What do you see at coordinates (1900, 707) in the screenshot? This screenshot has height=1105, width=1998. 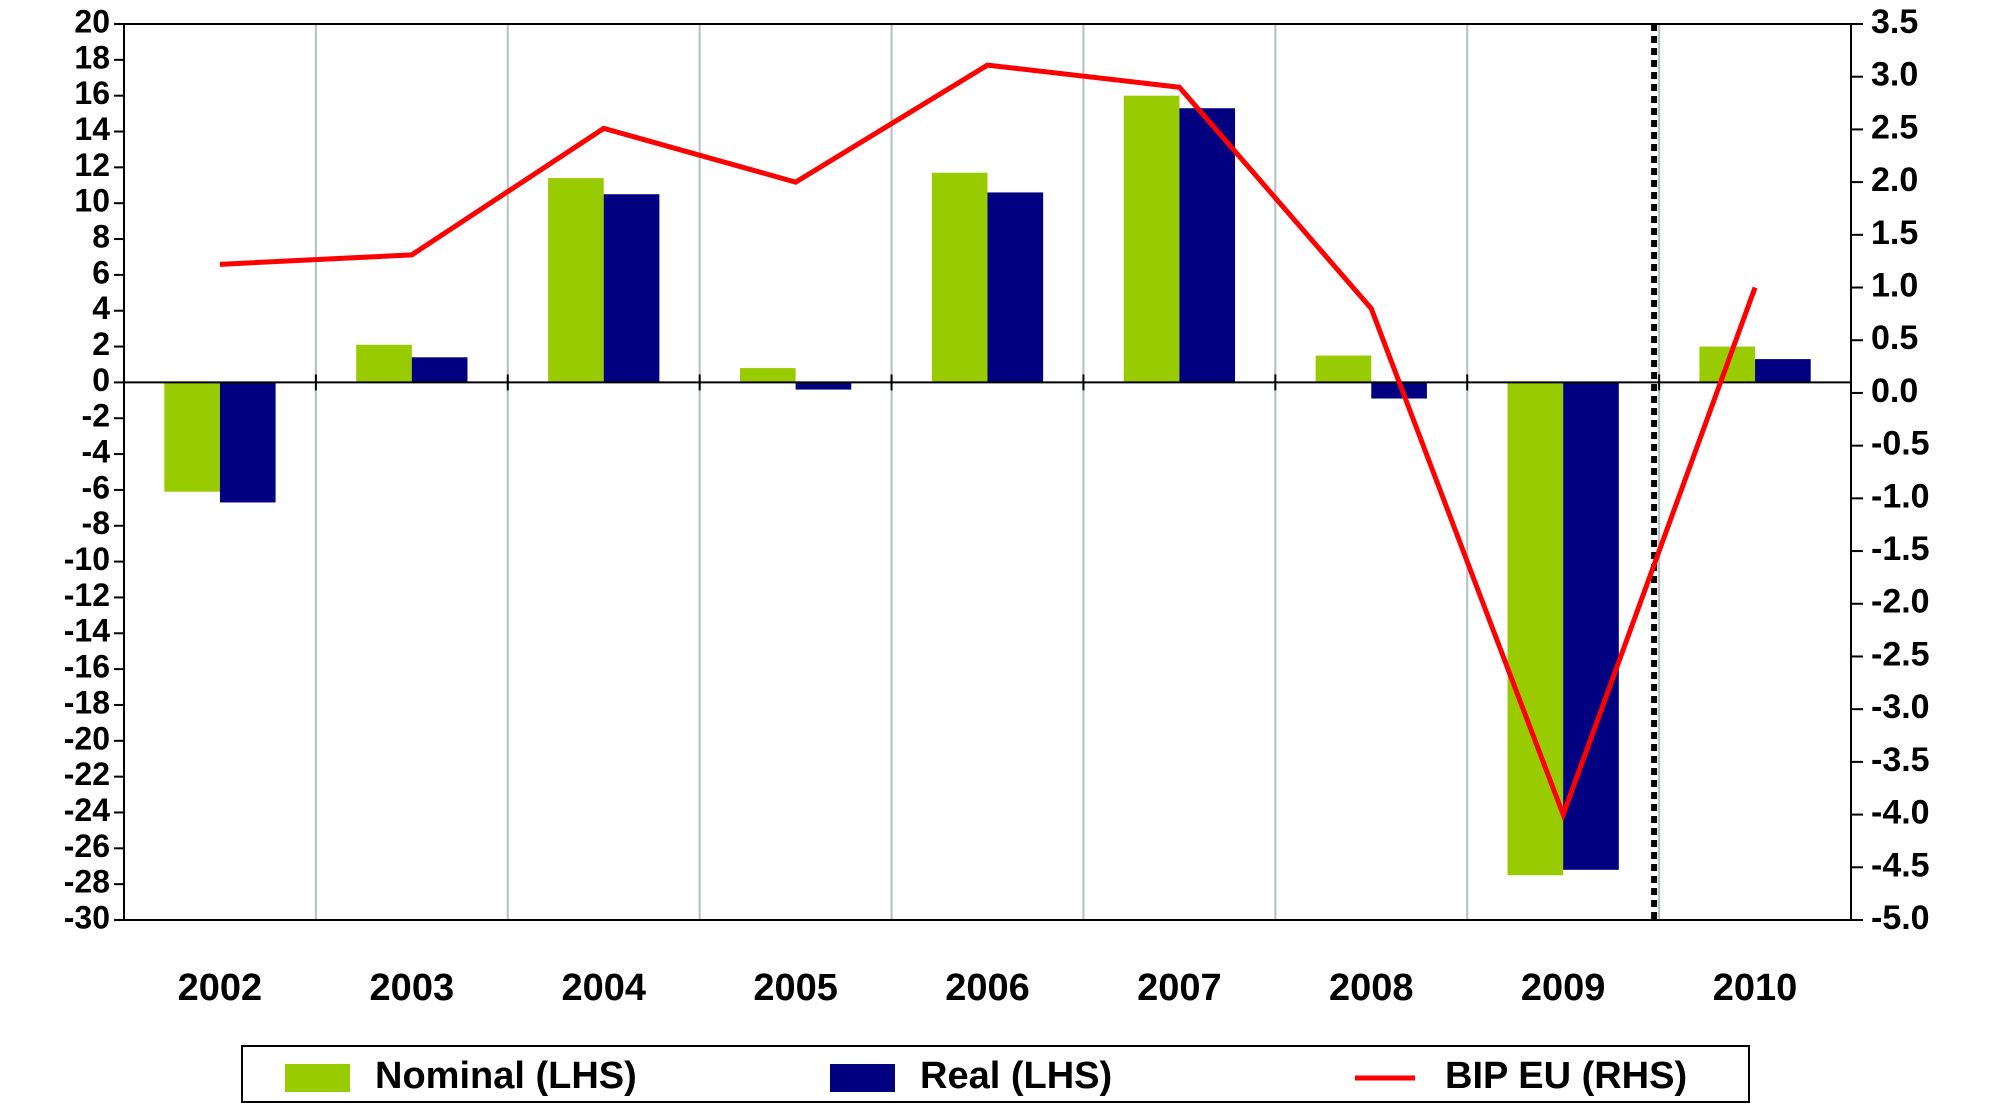 I see `y2-tick-label: -3.0` at bounding box center [1900, 707].